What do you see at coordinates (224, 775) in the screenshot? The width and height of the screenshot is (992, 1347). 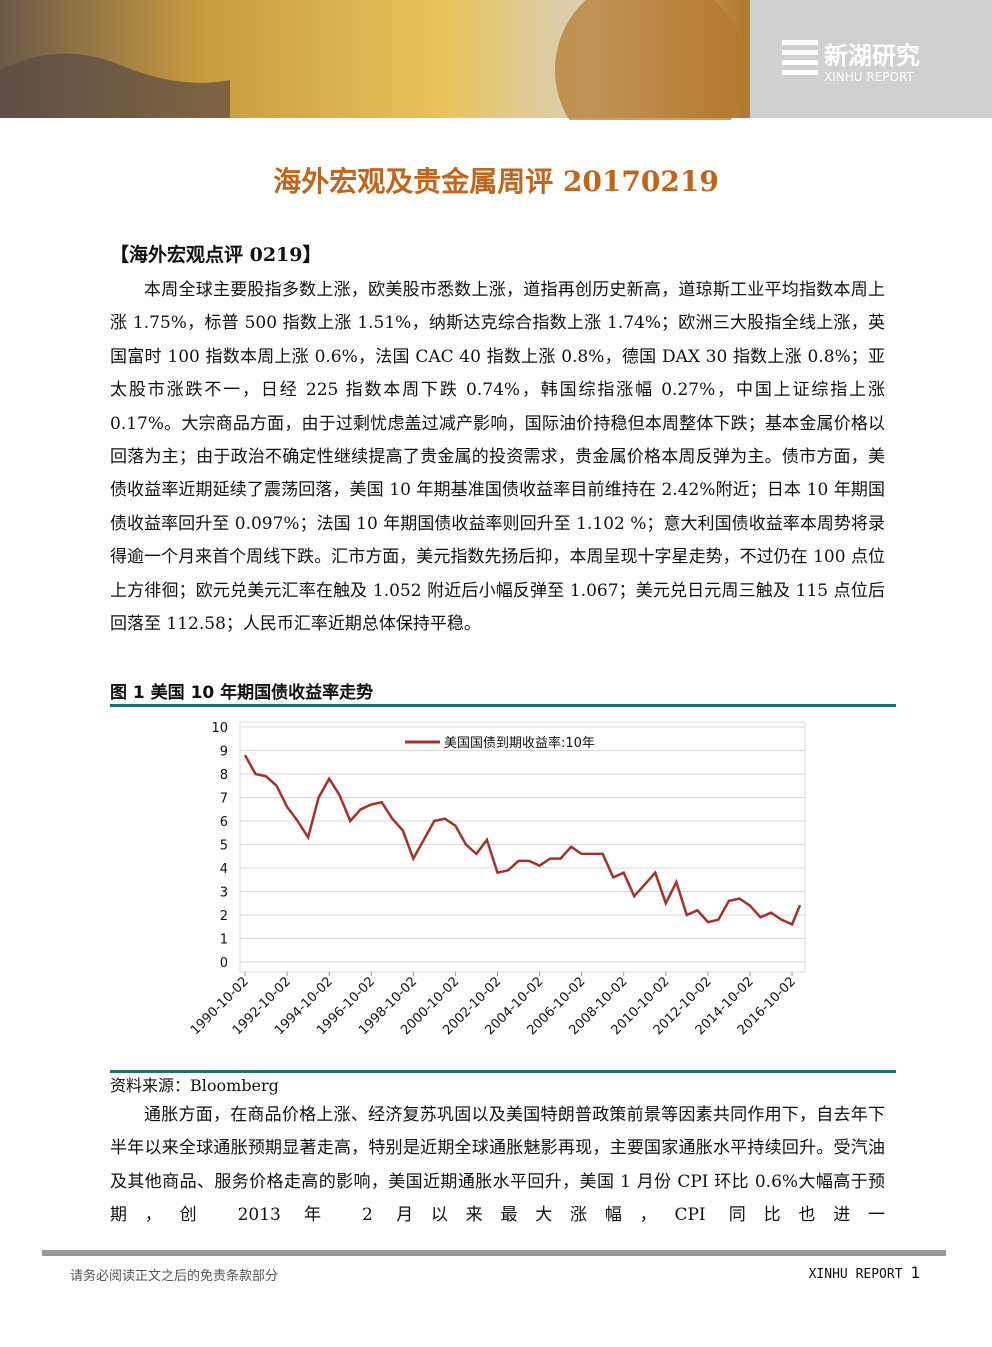 I see `y-tick-label: 8` at bounding box center [224, 775].